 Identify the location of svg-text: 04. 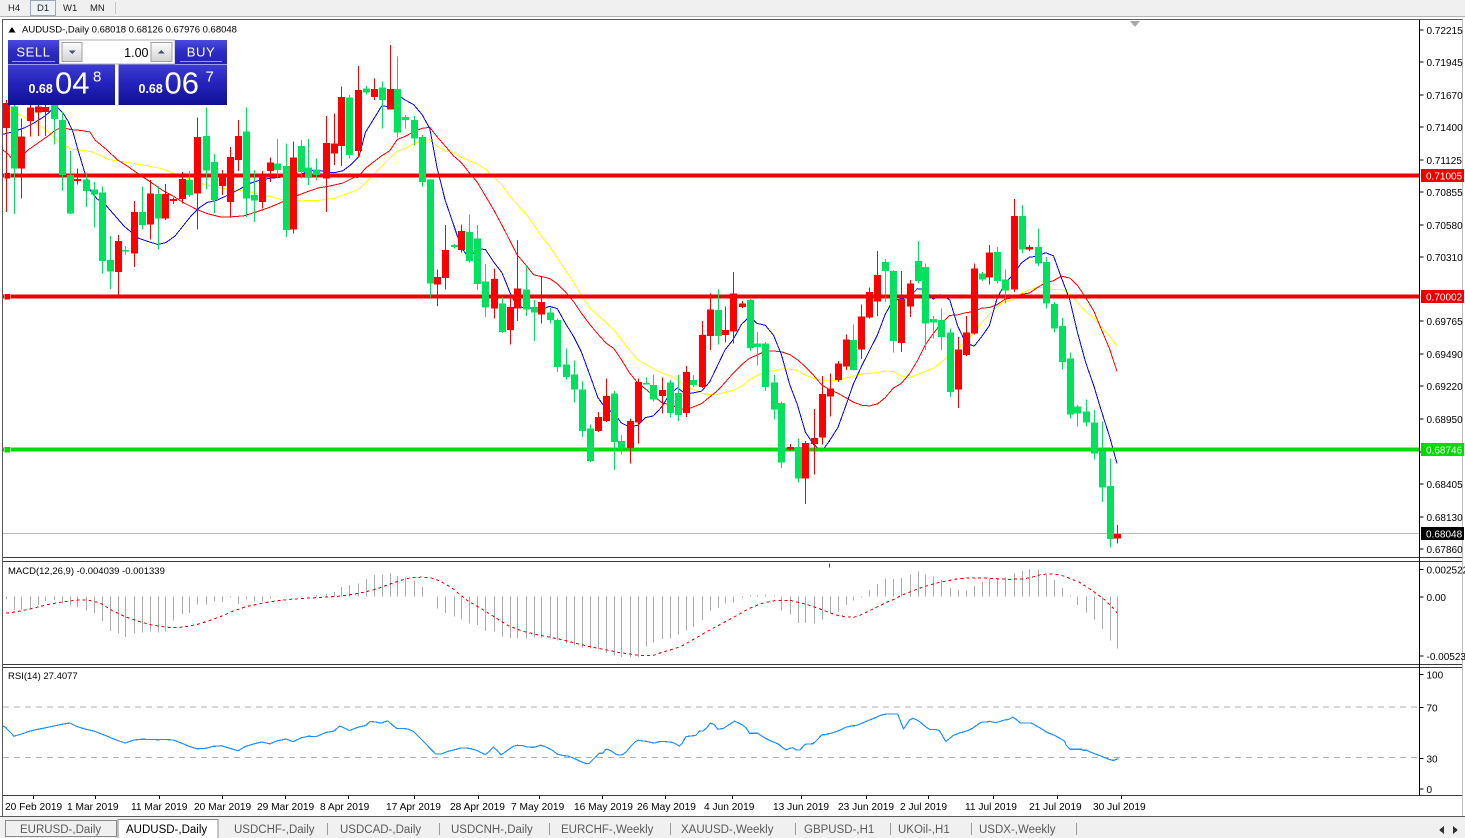
(72, 83).